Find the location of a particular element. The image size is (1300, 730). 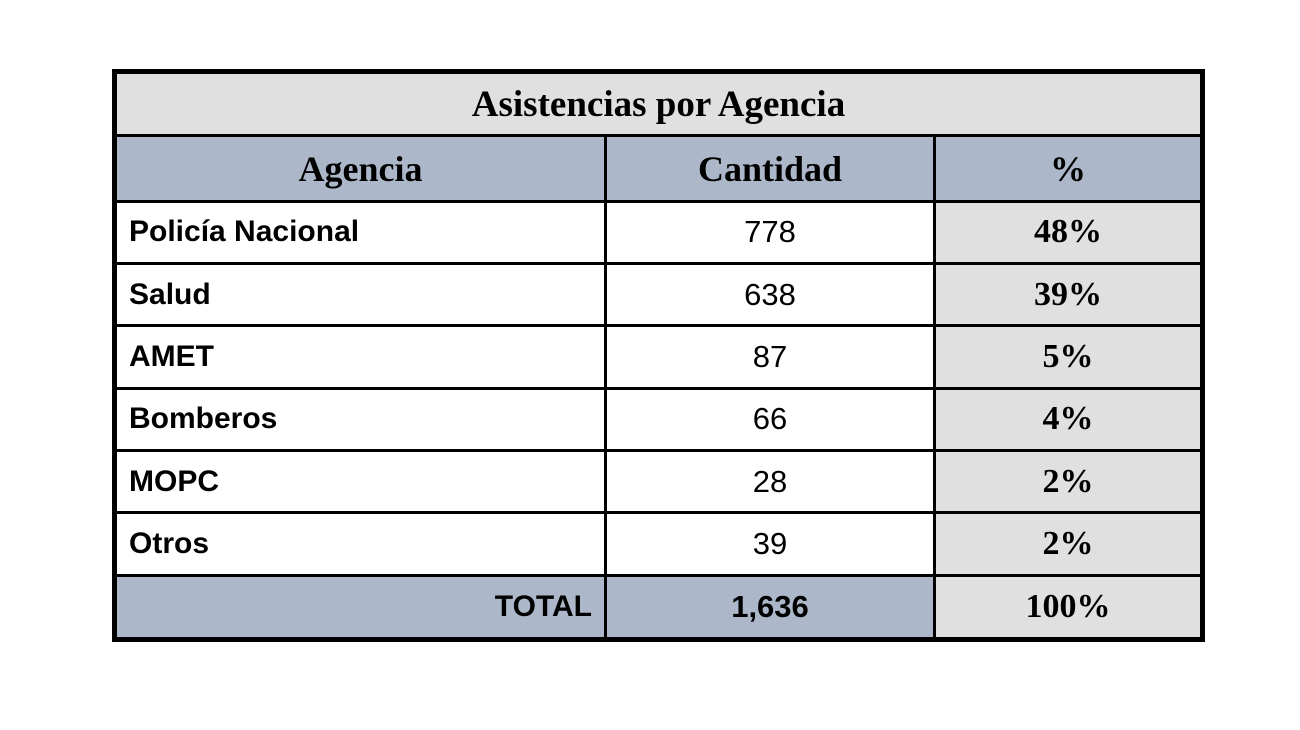

table-title-row: Asistencias por Agencia is located at coordinates (658, 103).